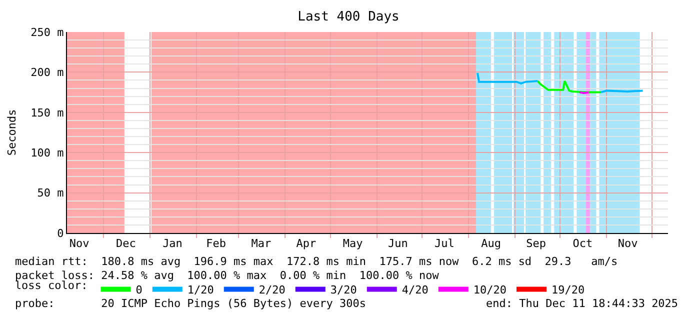 This screenshot has height=321, width=697. Describe the element at coordinates (200, 290) in the screenshot. I see `legend-label: 1/20` at that location.